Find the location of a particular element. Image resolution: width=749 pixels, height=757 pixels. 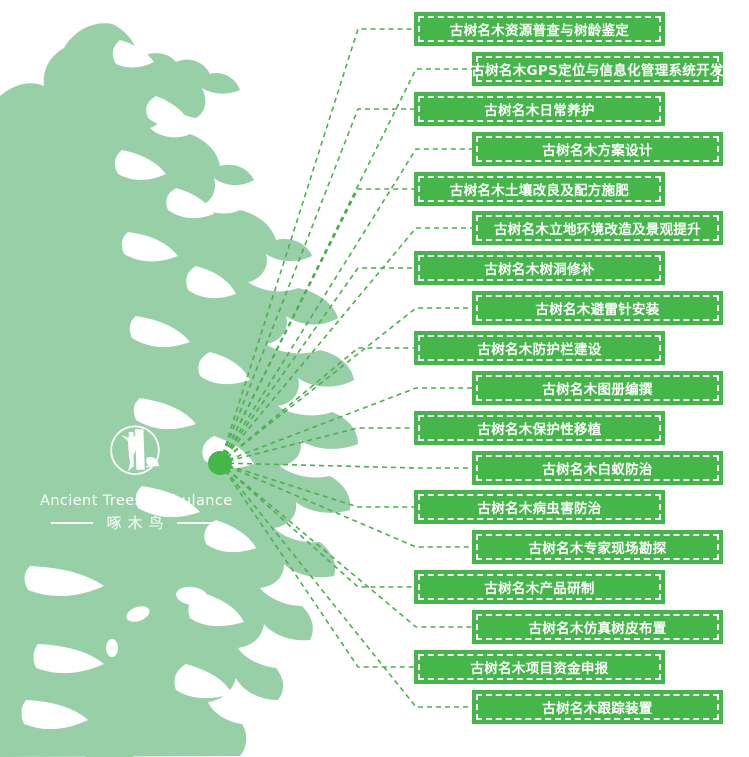

service-node-box-12: 古树名木白蚁防治 is located at coordinates (597, 468).